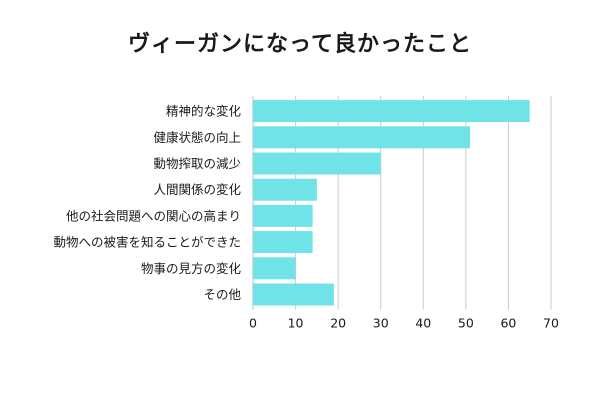  Describe the element at coordinates (551, 323) in the screenshot. I see `x-tick-label: 70` at that location.